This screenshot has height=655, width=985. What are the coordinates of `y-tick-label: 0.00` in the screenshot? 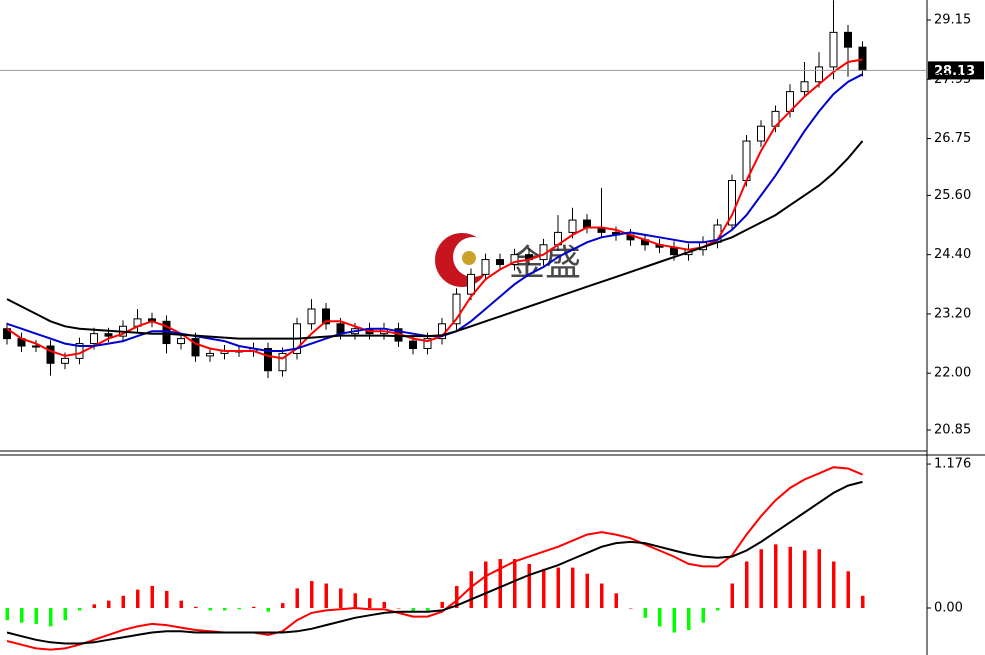 It's located at (948, 607).